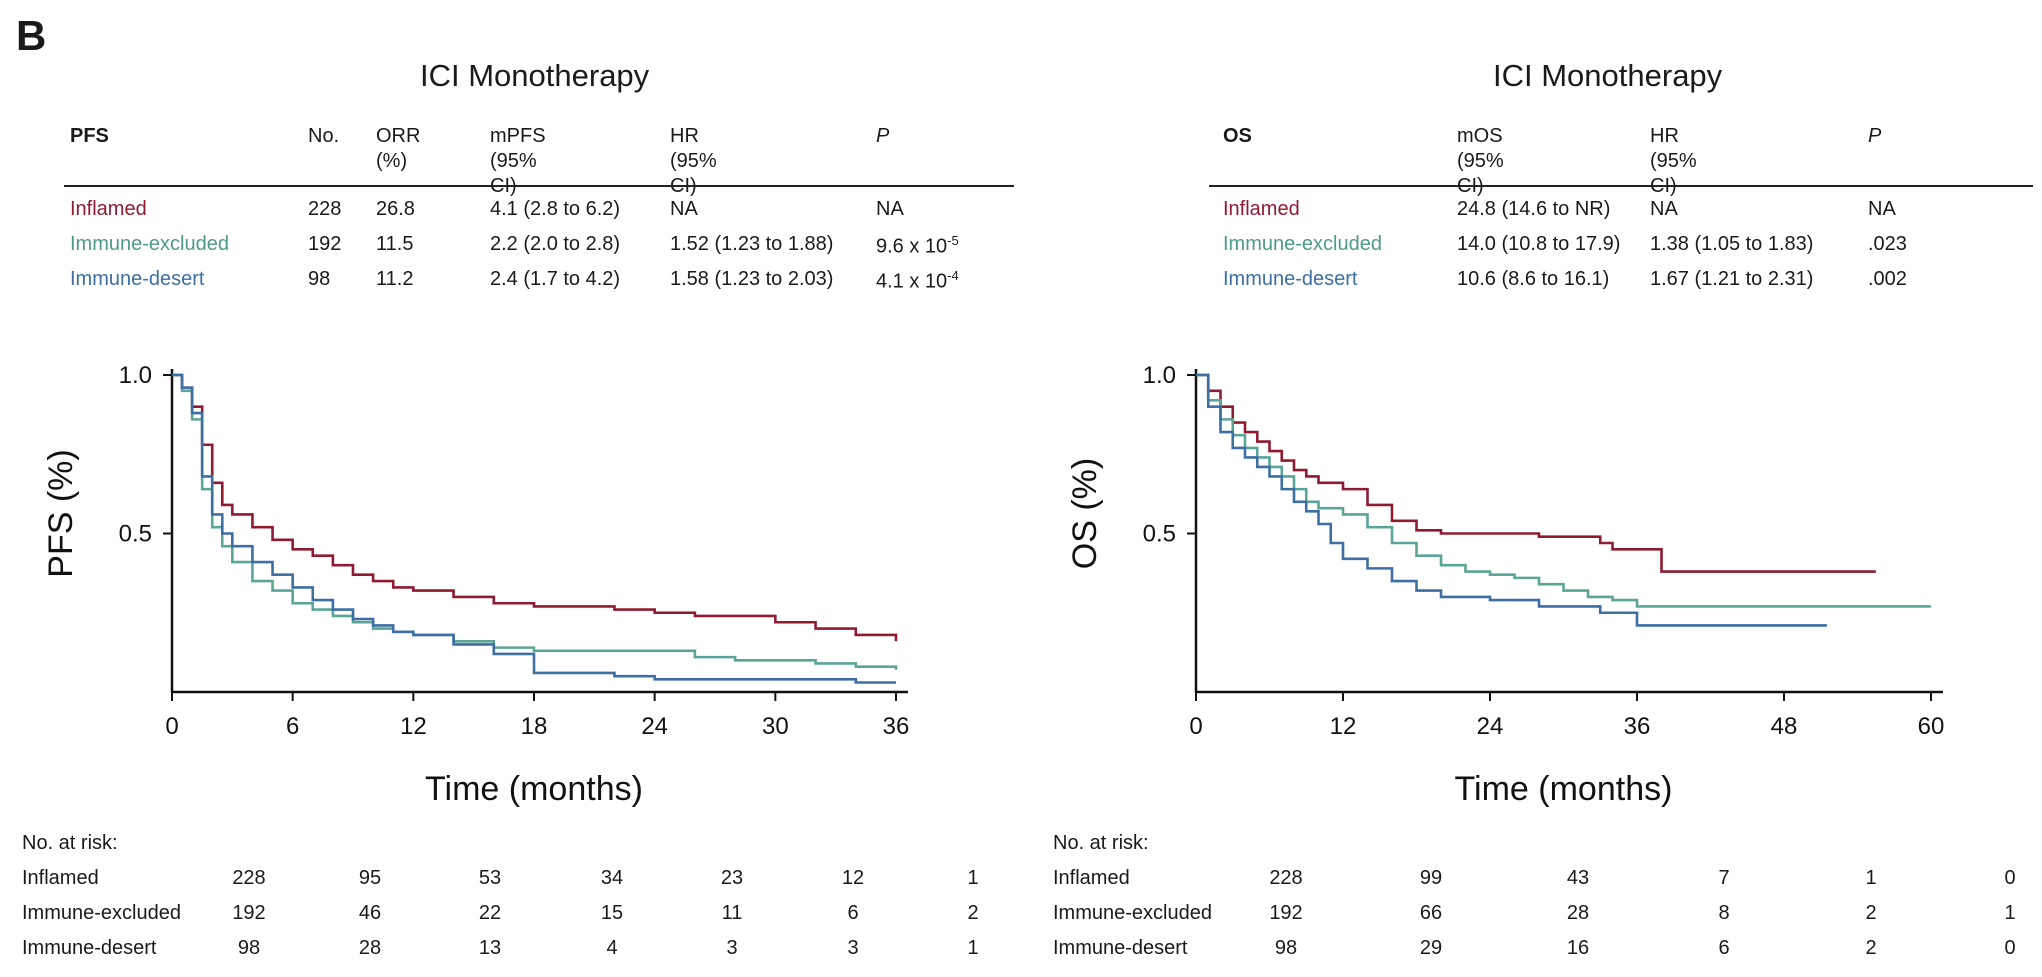 The height and width of the screenshot is (977, 2042). I want to click on risk-value: 29, so click(1431, 948).